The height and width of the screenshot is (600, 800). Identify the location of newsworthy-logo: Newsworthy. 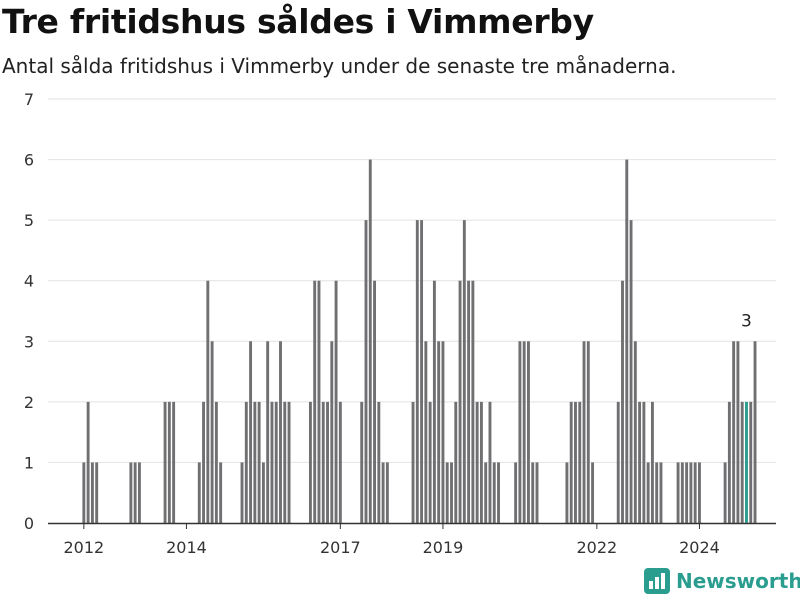
(722, 581).